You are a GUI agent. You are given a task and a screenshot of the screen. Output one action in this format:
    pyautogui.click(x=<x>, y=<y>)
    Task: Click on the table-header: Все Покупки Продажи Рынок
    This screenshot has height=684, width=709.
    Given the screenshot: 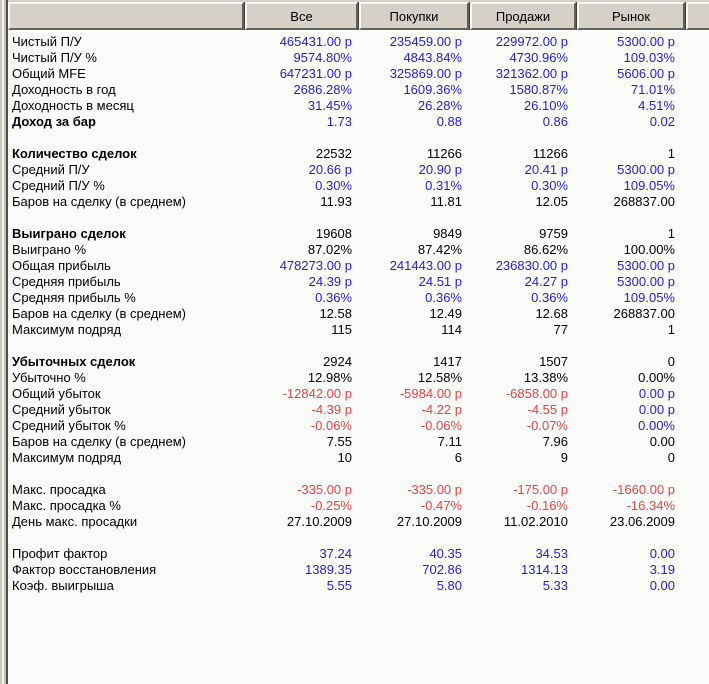 What is the action you would take?
    pyautogui.click(x=358, y=15)
    